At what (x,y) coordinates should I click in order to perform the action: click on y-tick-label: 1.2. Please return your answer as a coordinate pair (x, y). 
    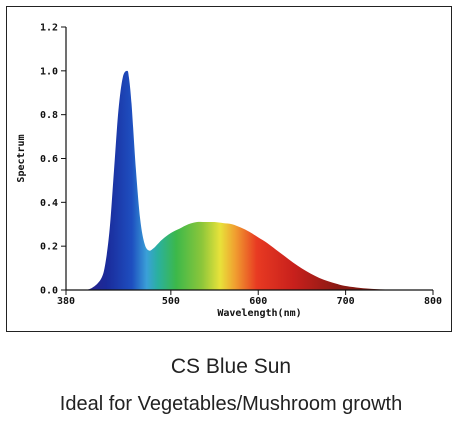
    Looking at the image, I should click on (49, 28).